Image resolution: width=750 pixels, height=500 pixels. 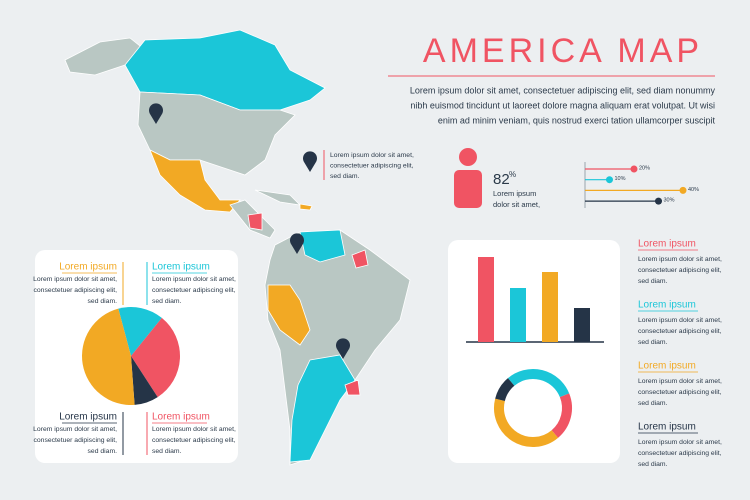 I want to click on stat-text: dolor sit amet,, so click(x=516, y=204).